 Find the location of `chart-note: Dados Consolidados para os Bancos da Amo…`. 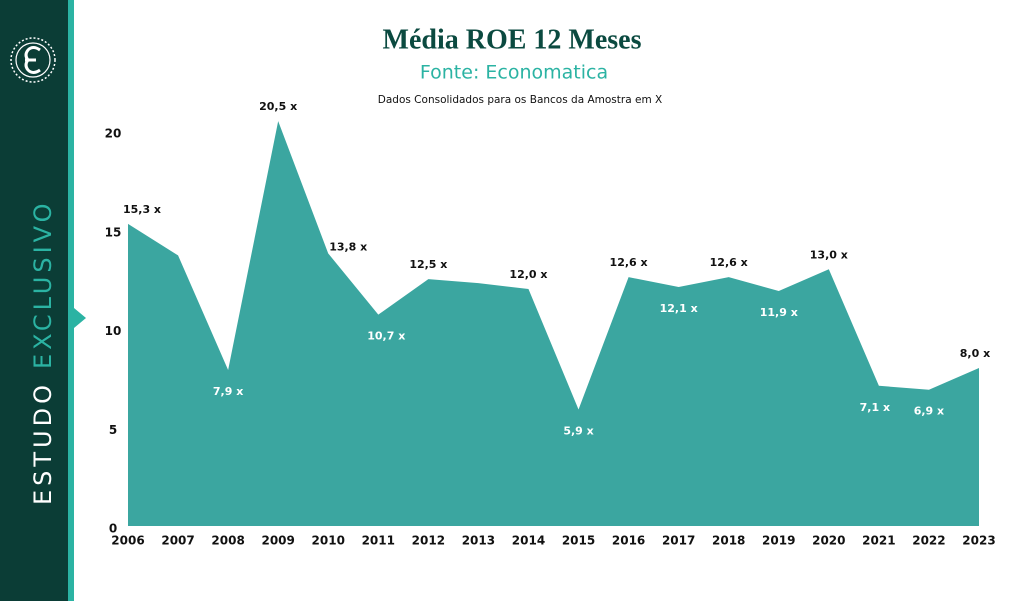

chart-note: Dados Consolidados para os Bancos da Amo… is located at coordinates (520, 100).